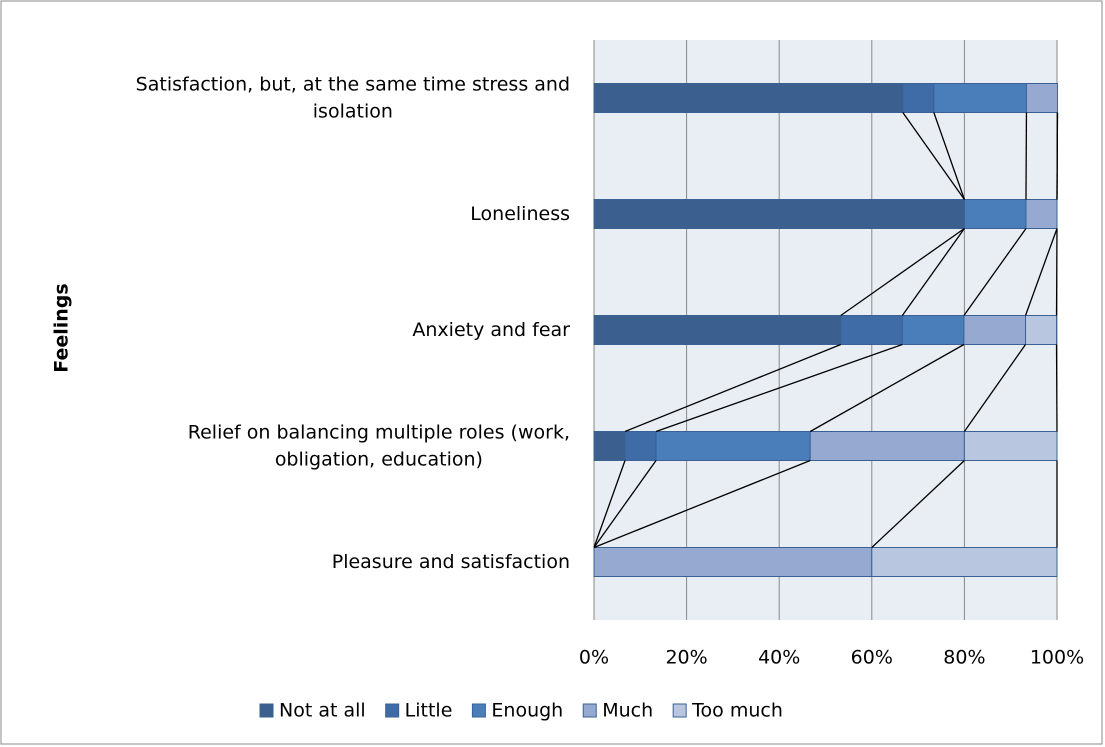 Image resolution: width=1105 pixels, height=747 pixels. Describe the element at coordinates (779, 658) in the screenshot. I see `x-tick-label: 40%` at that location.